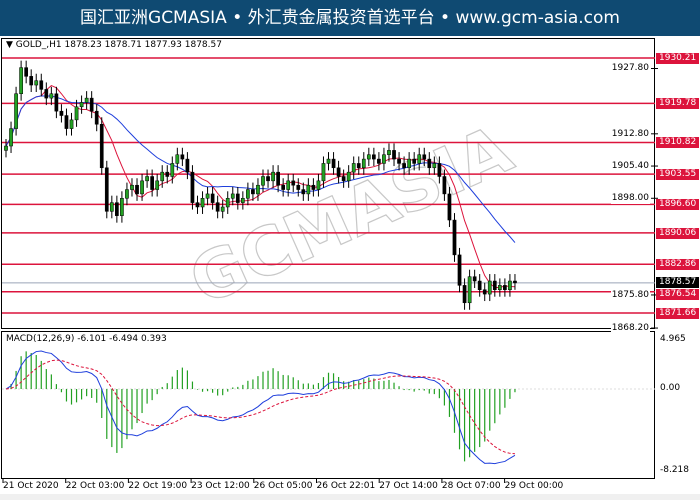 Image resolution: width=700 pixels, height=500 pixels. What do you see at coordinates (95, 486) in the screenshot?
I see `time-axis-label: 22 Oct 03:00` at bounding box center [95, 486].